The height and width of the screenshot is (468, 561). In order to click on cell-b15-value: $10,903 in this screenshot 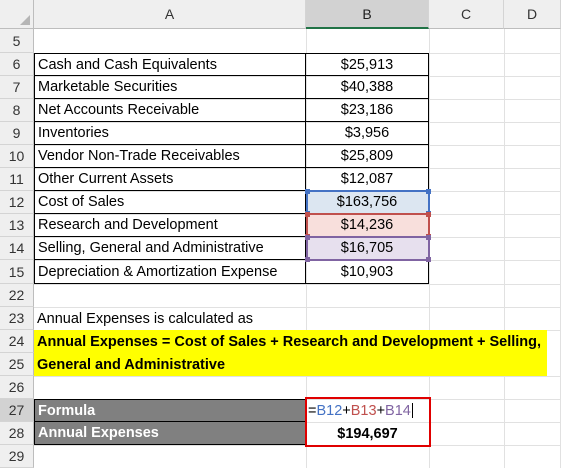, I will do `click(367, 272)`.